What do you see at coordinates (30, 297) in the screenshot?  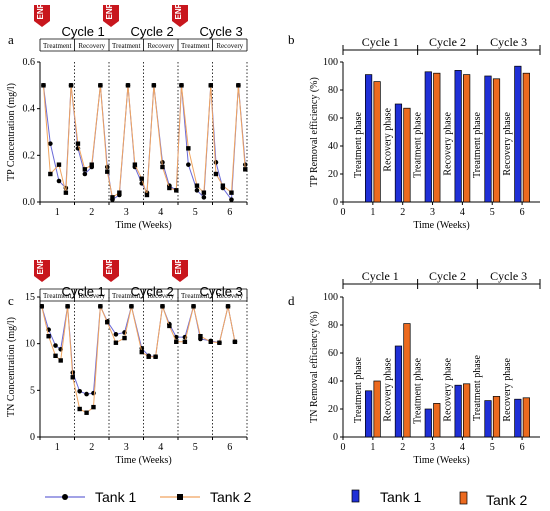 I see `y-tick-label: 15` at bounding box center [30, 297].